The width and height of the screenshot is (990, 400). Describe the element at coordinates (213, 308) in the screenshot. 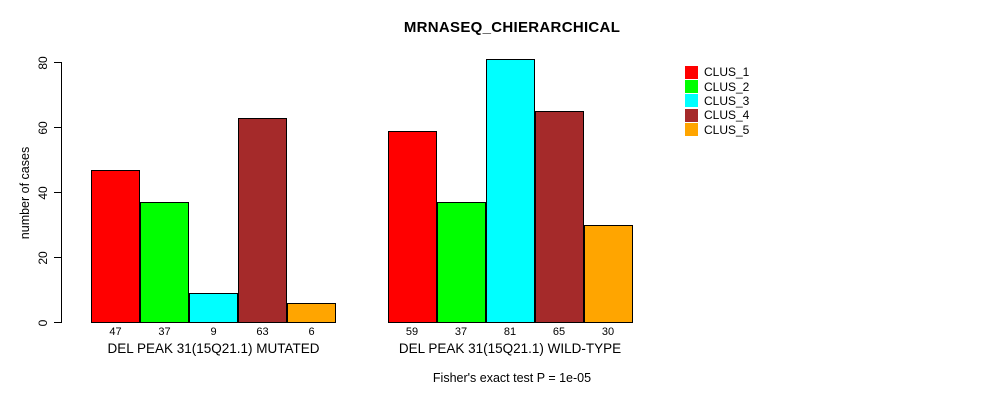

I see `bar-clus_3-group1` at that location.